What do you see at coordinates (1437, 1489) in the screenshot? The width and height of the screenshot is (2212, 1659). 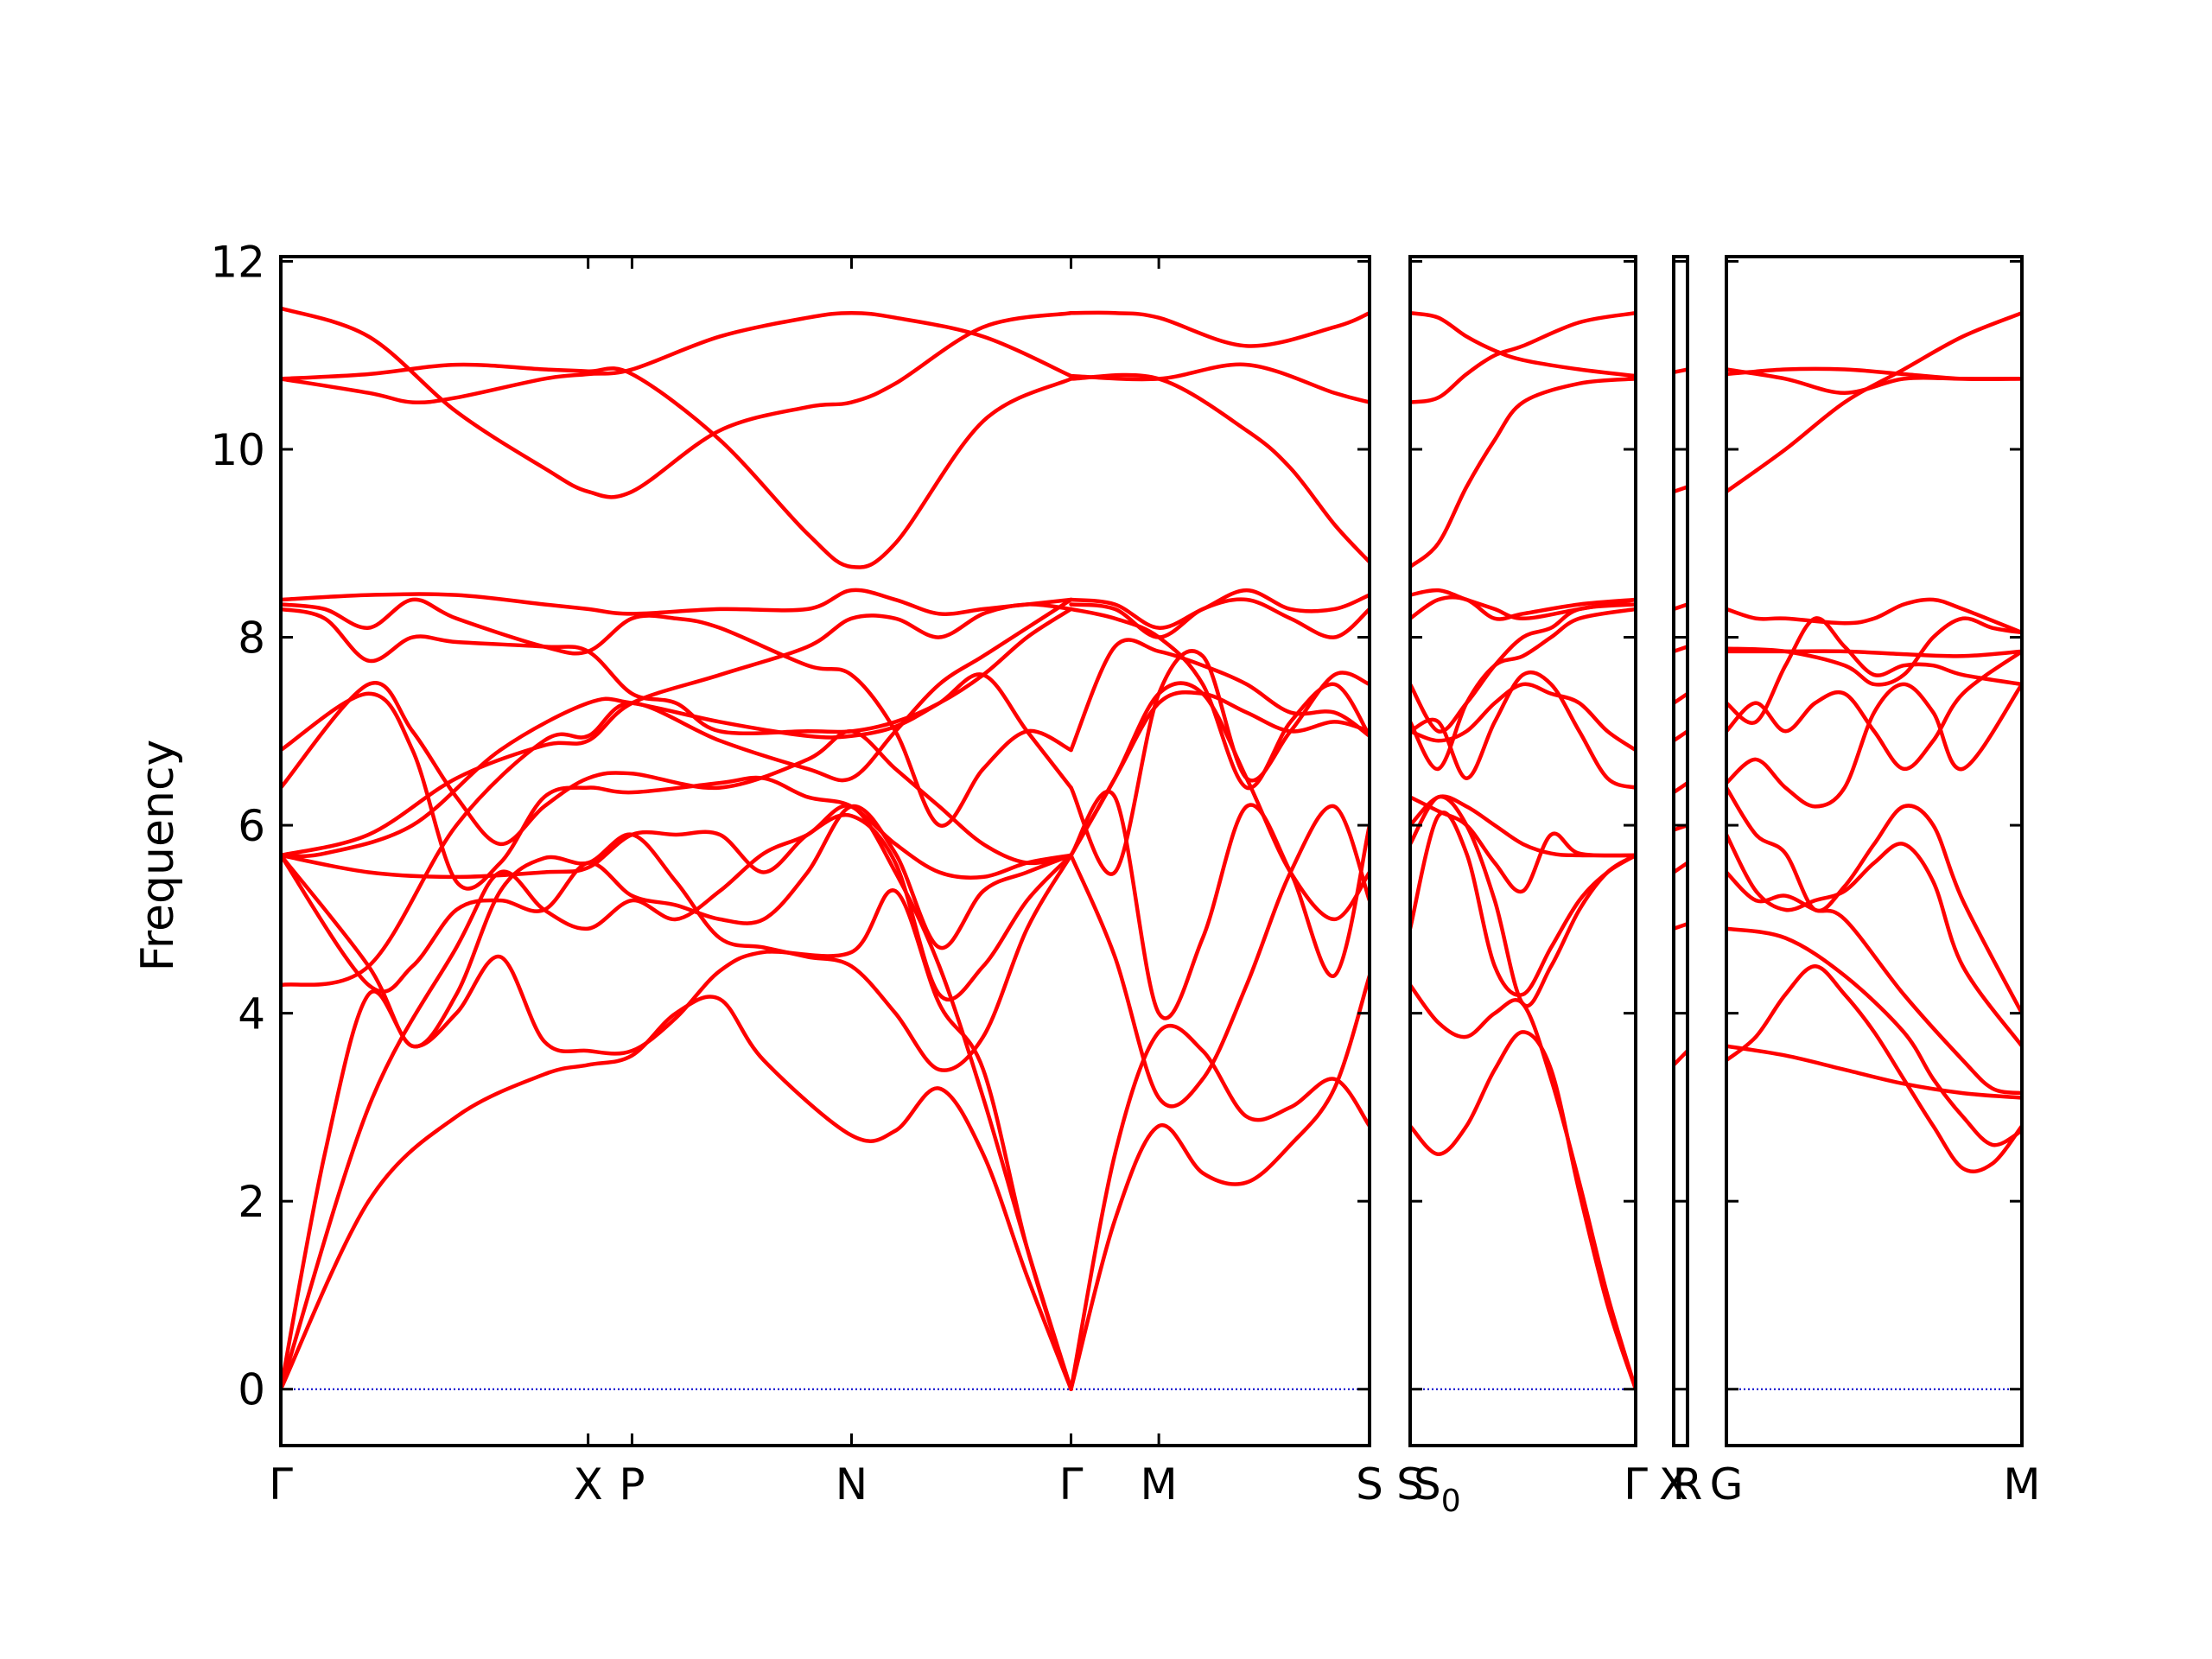 I see `x-tick-label-subscripted: S0` at bounding box center [1437, 1489].